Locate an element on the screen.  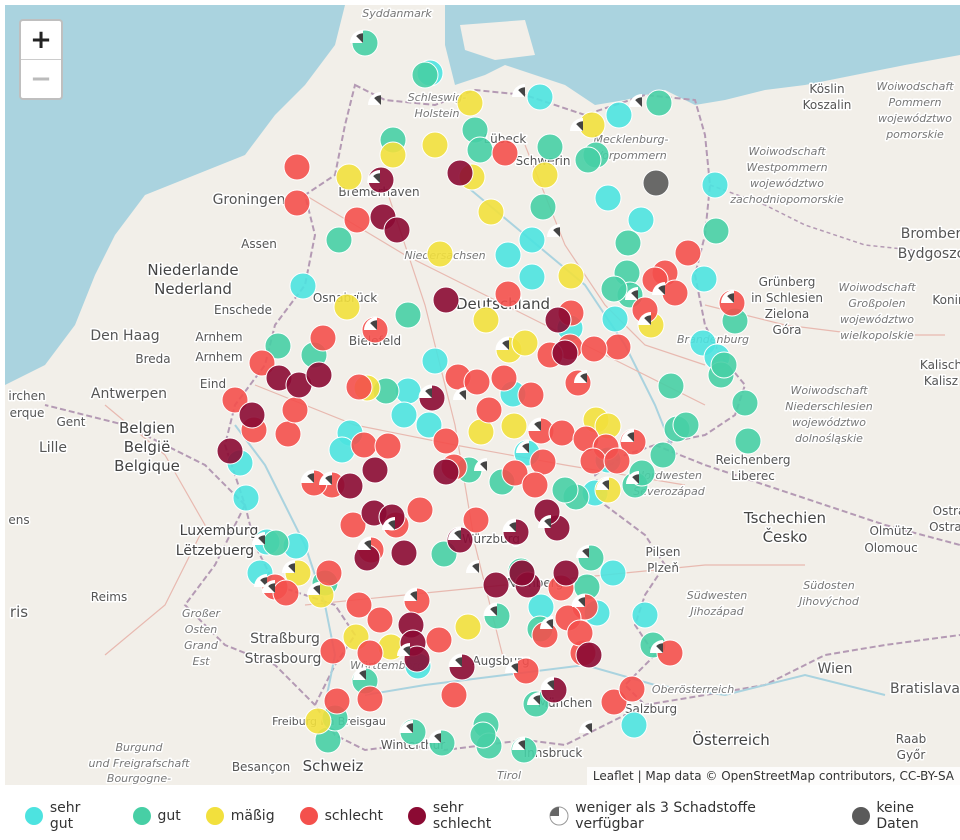
zoom-out-button: − is located at coordinates (41, 79).